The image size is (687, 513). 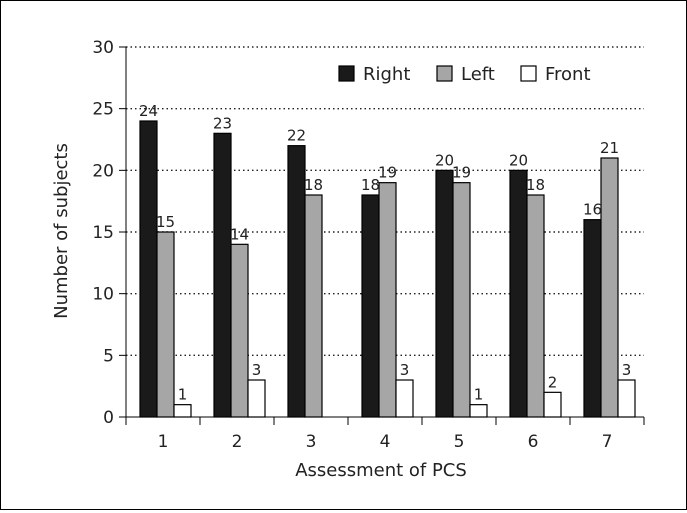 I want to click on data-label: 16, so click(x=592, y=210).